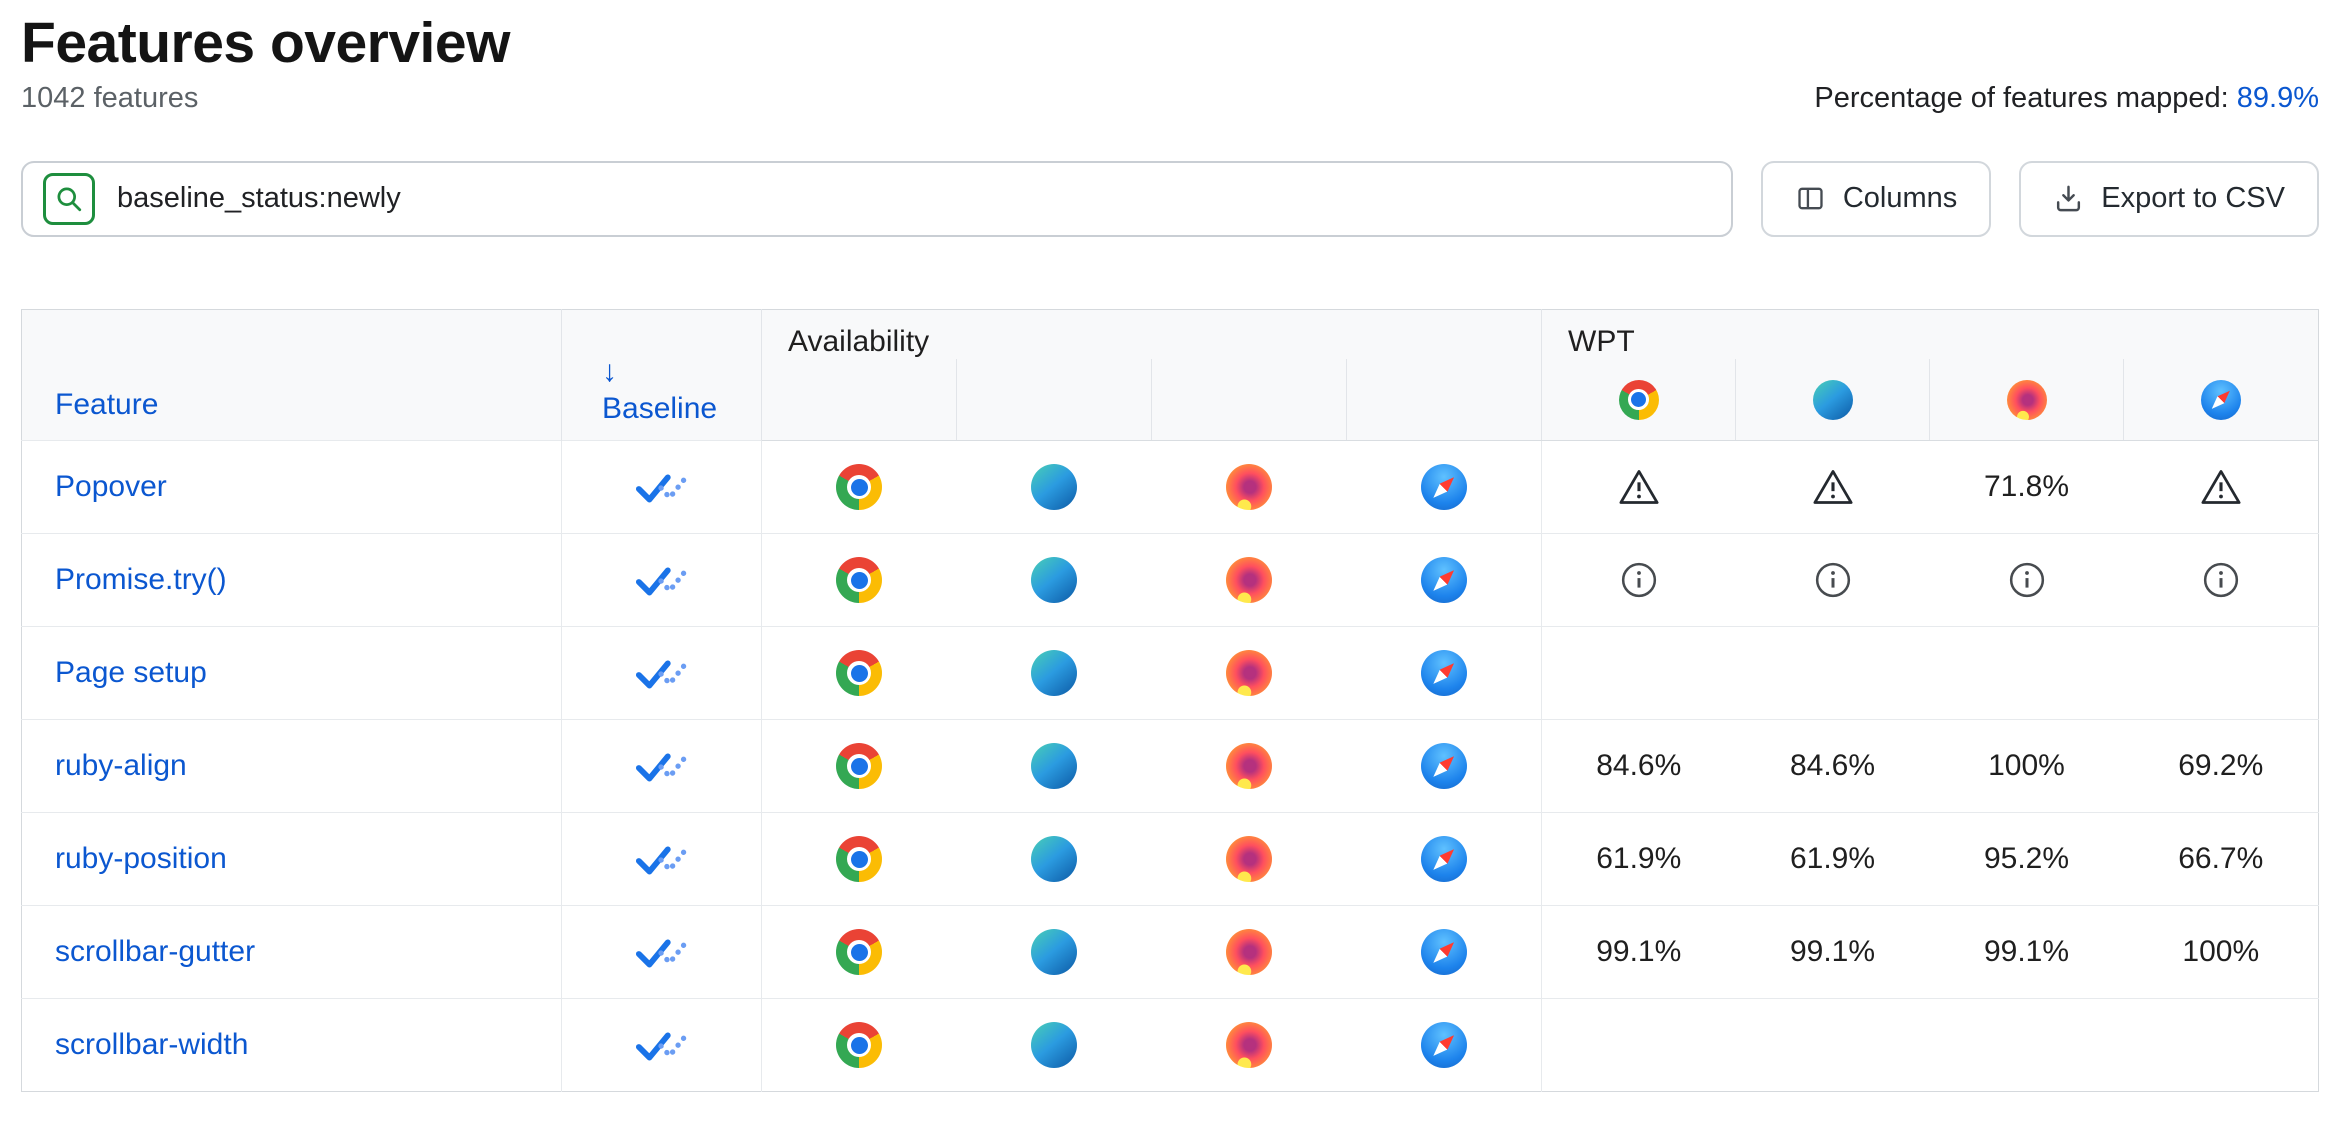 Image resolution: width=2340 pixels, height=1134 pixels. What do you see at coordinates (2221, 766) in the screenshot?
I see `wpt-percent: 69.2%` at bounding box center [2221, 766].